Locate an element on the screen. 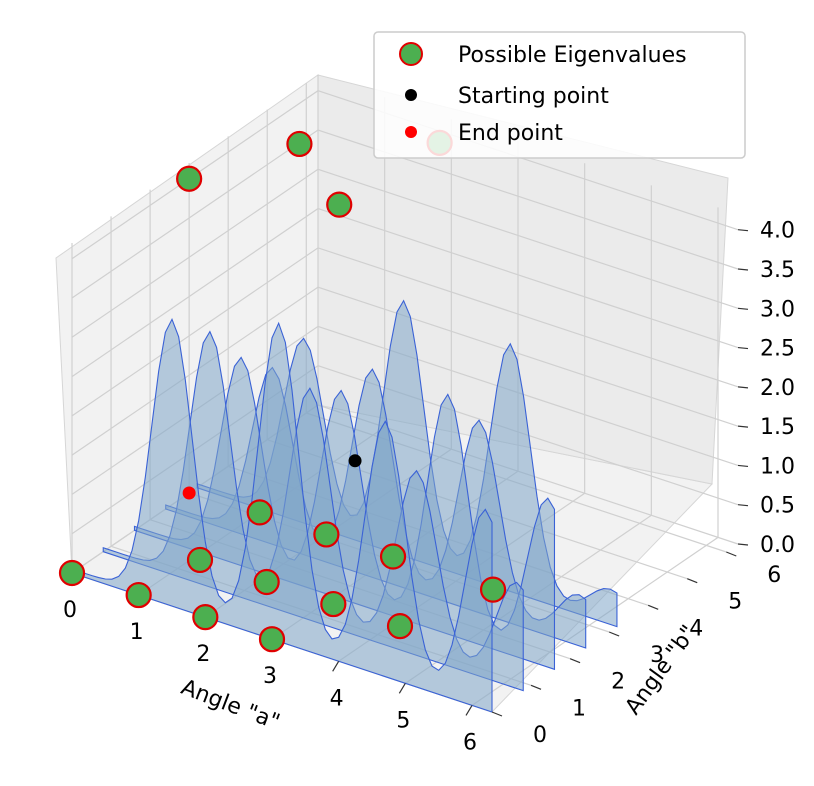  legend-label-possible-eigenvalues: Possible Eigenvalues is located at coordinates (572, 55).